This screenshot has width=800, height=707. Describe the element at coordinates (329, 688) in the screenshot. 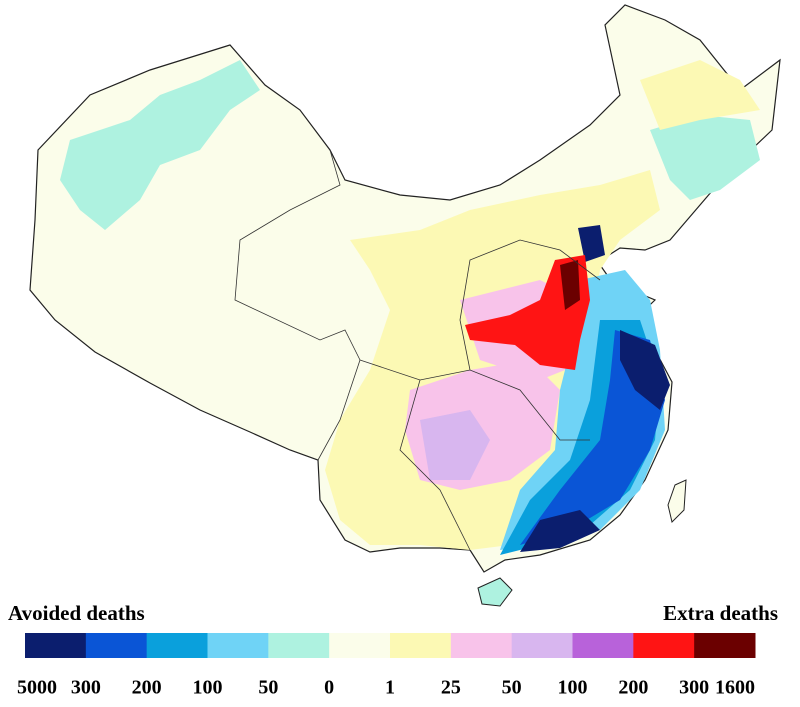

I see `legend-label: 0` at that location.